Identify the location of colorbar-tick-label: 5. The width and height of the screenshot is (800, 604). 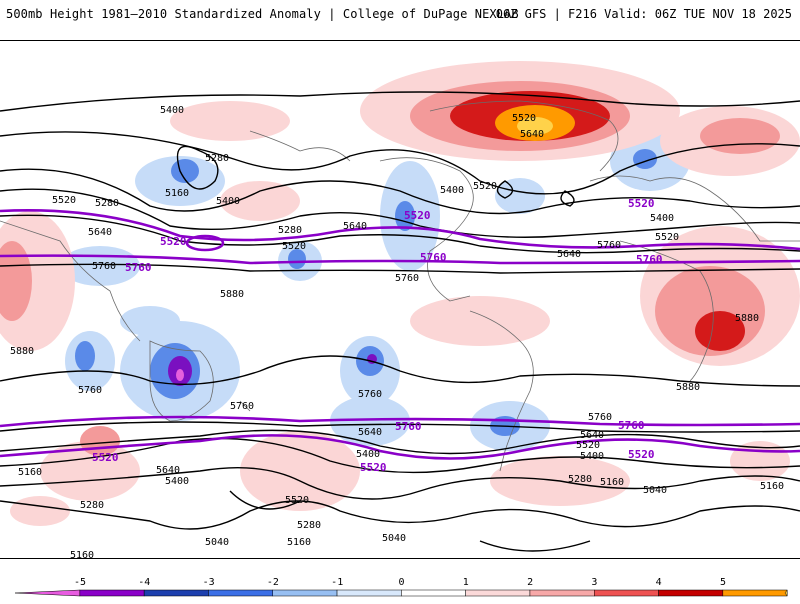
(723, 582).